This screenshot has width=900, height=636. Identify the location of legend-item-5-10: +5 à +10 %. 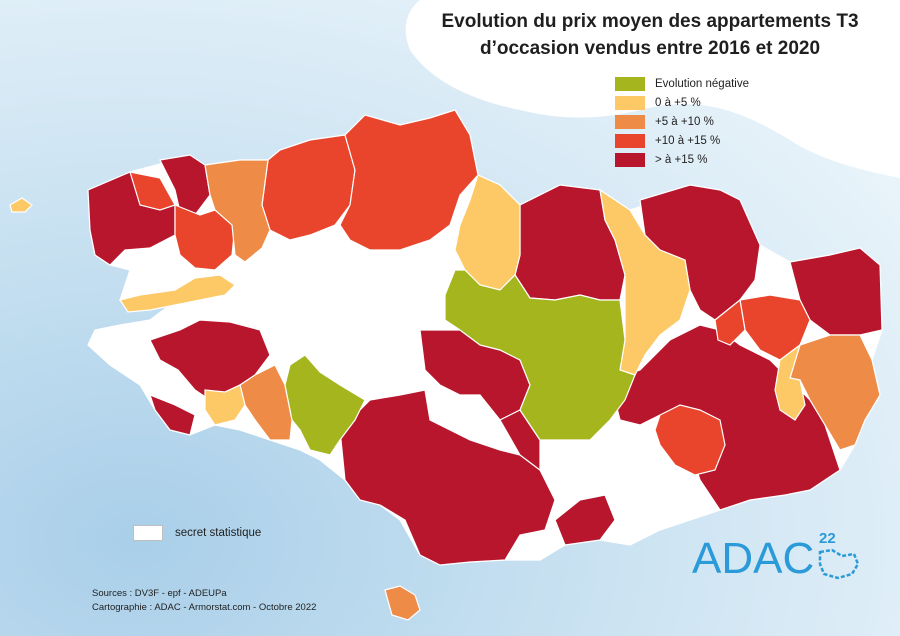
(715, 121).